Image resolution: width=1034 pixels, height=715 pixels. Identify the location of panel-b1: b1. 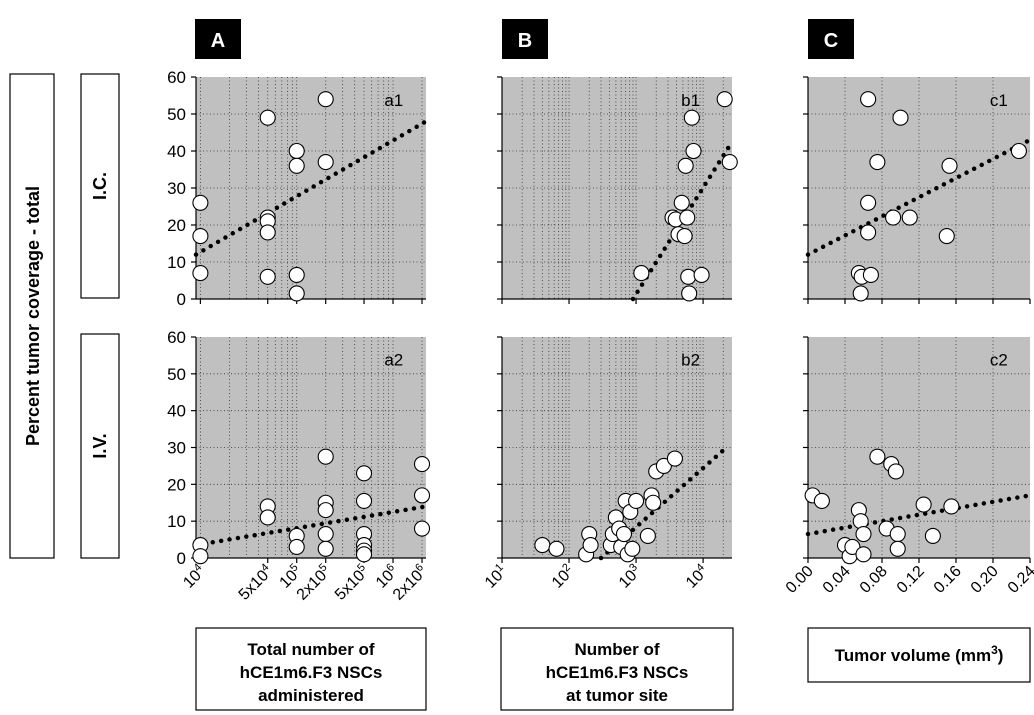
(617, 190).